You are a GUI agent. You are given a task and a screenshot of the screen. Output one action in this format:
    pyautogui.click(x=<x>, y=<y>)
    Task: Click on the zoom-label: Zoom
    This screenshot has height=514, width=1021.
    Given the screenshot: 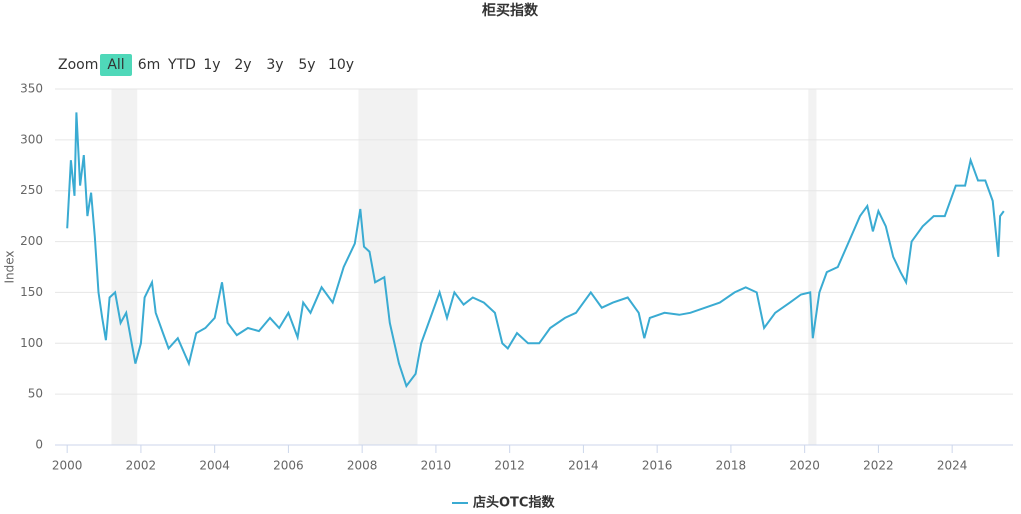 What is the action you would take?
    pyautogui.click(x=78, y=65)
    